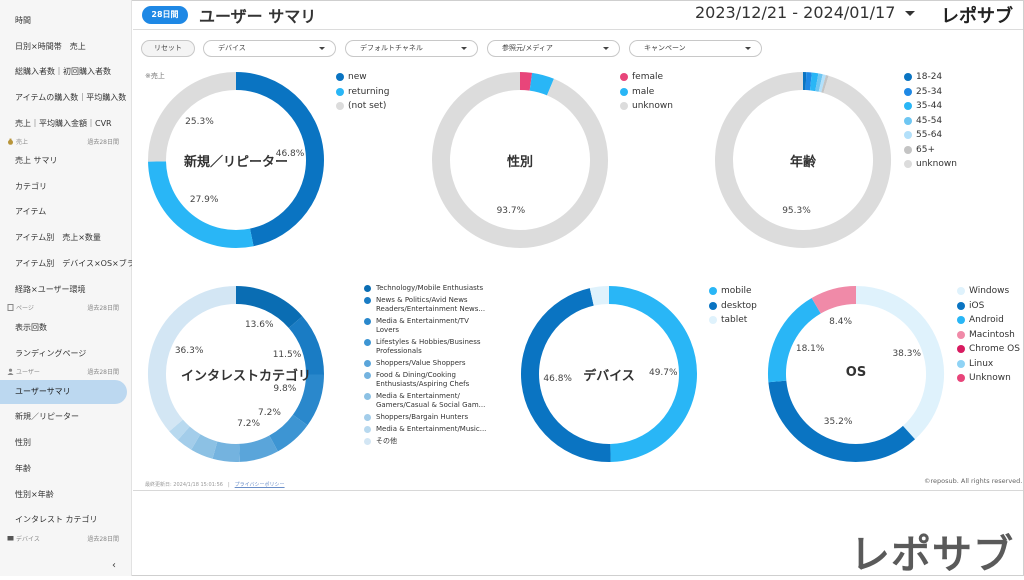 Image resolution: width=1024 pixels, height=580 pixels. What do you see at coordinates (988, 306) in the screenshot?
I see `legend-item: iOS` at bounding box center [988, 306].